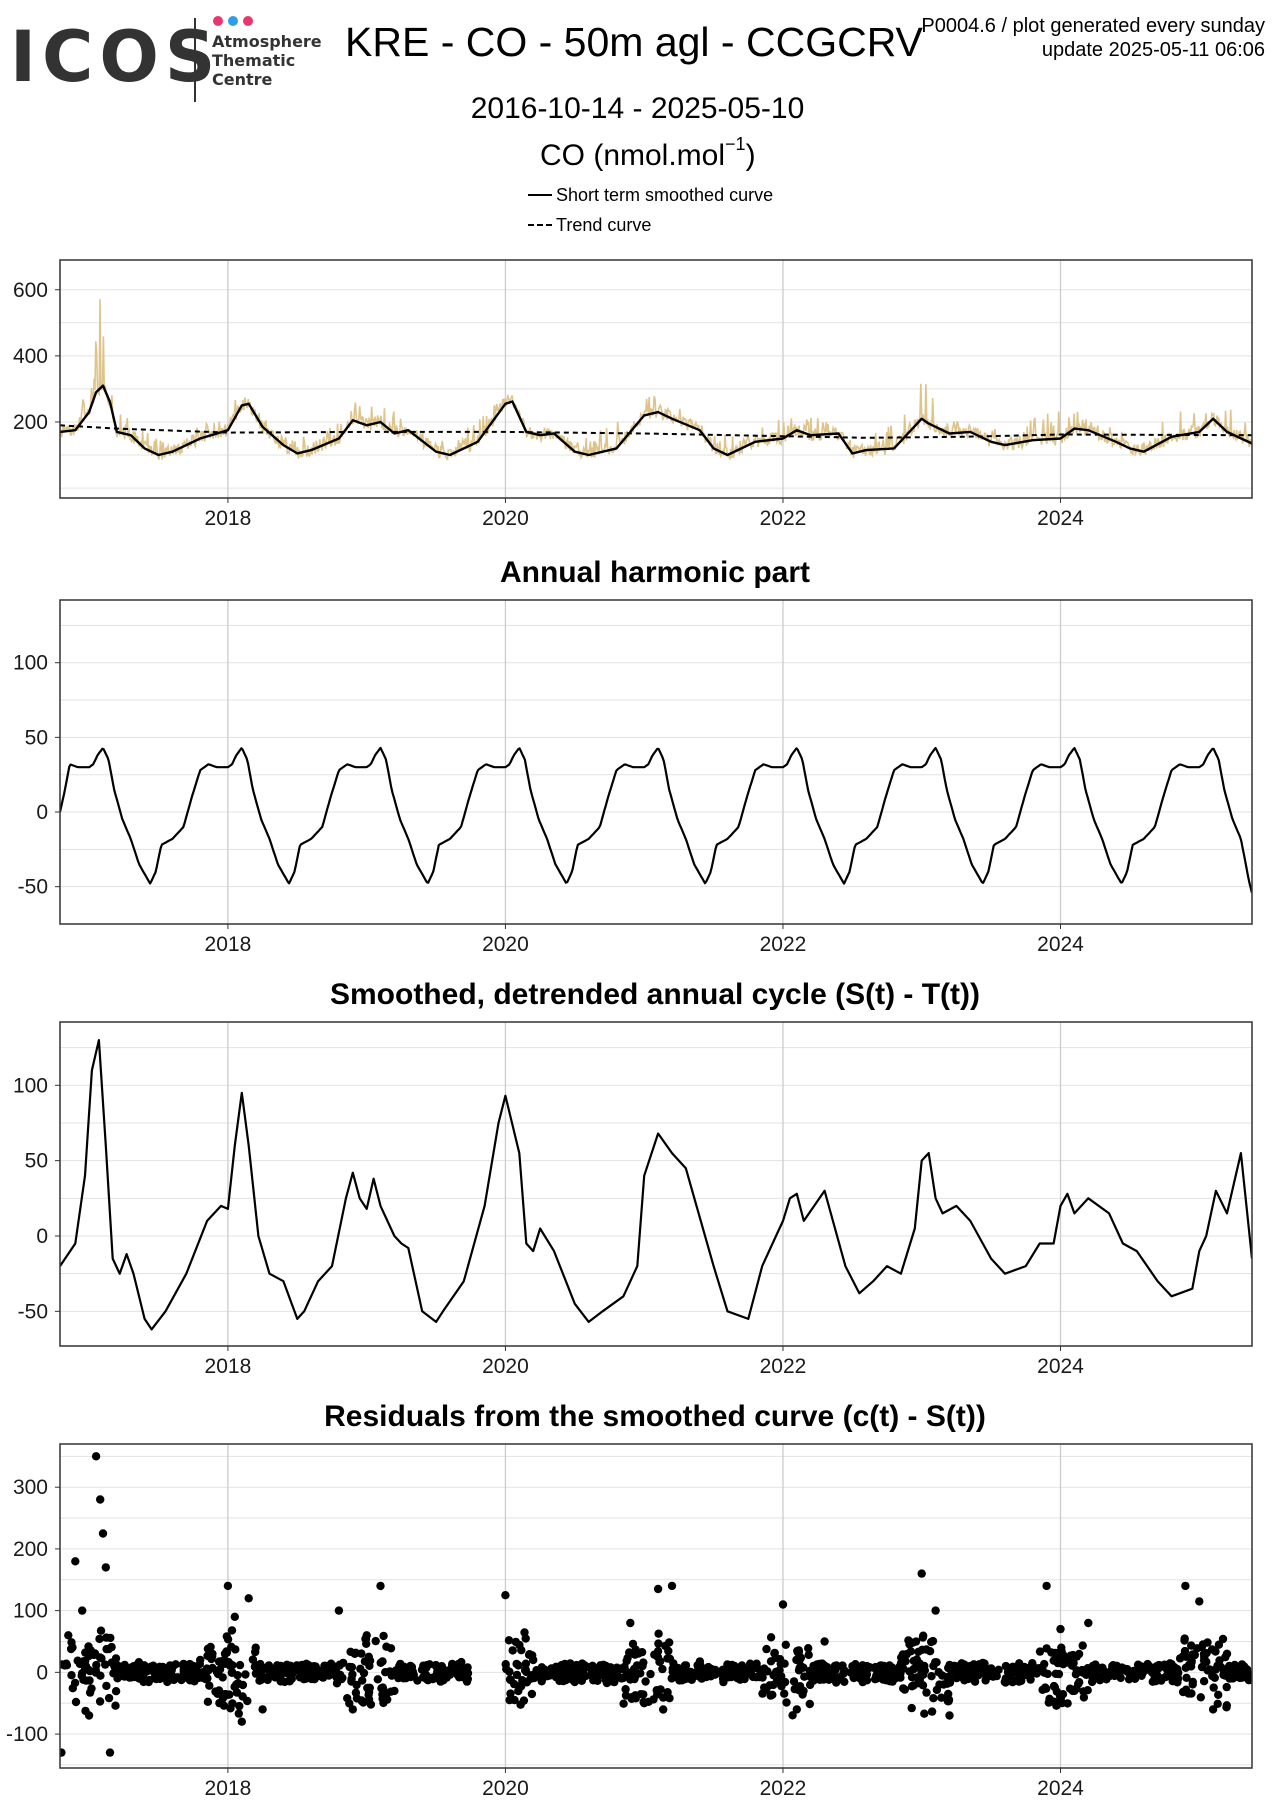 The width and height of the screenshot is (1275, 1800). I want to click on panel-2-title: Annual harmonic part, so click(655, 572).